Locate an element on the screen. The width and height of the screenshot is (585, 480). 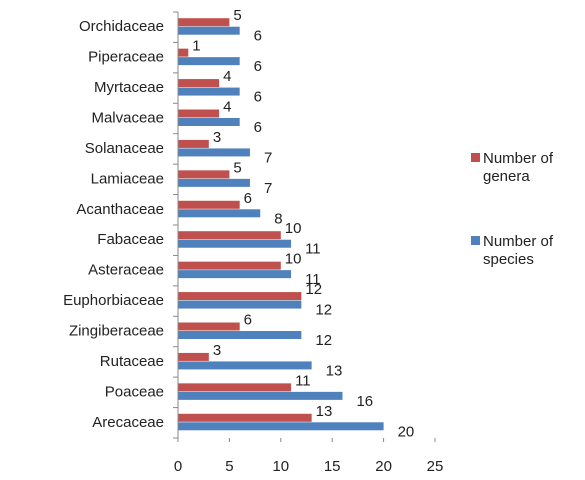
x-tick-label: 20 is located at coordinates (383, 466).